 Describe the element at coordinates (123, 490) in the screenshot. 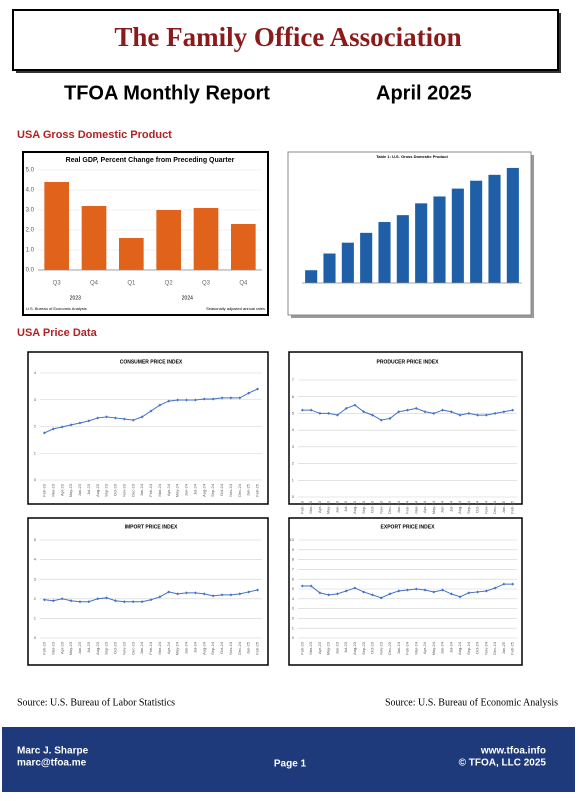

I see `x-tick-label: Nov-23` at that location.